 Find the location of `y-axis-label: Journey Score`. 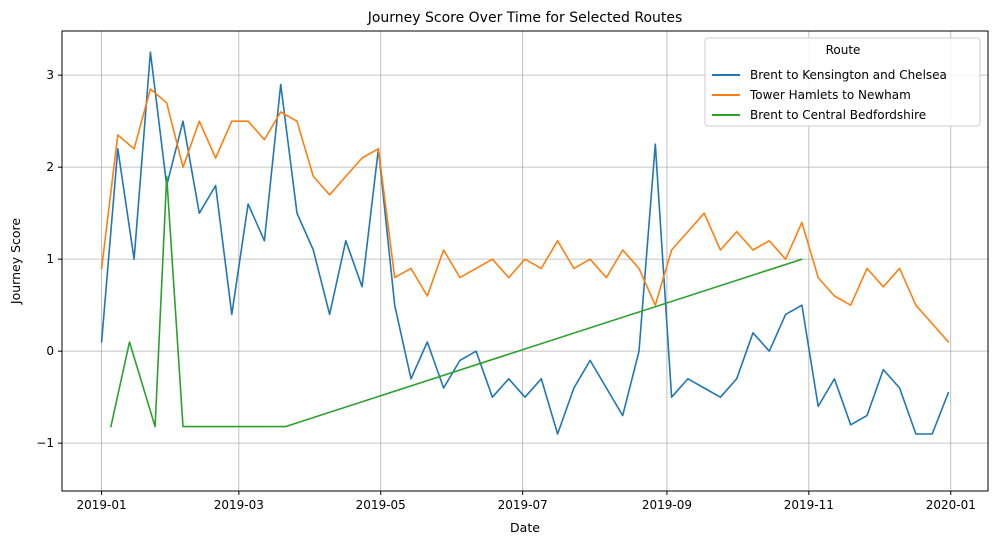

y-axis-label: Journey Score is located at coordinates (15, 261).